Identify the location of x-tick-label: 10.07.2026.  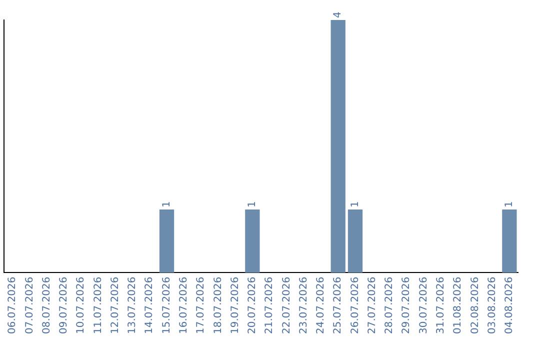
(81, 305).